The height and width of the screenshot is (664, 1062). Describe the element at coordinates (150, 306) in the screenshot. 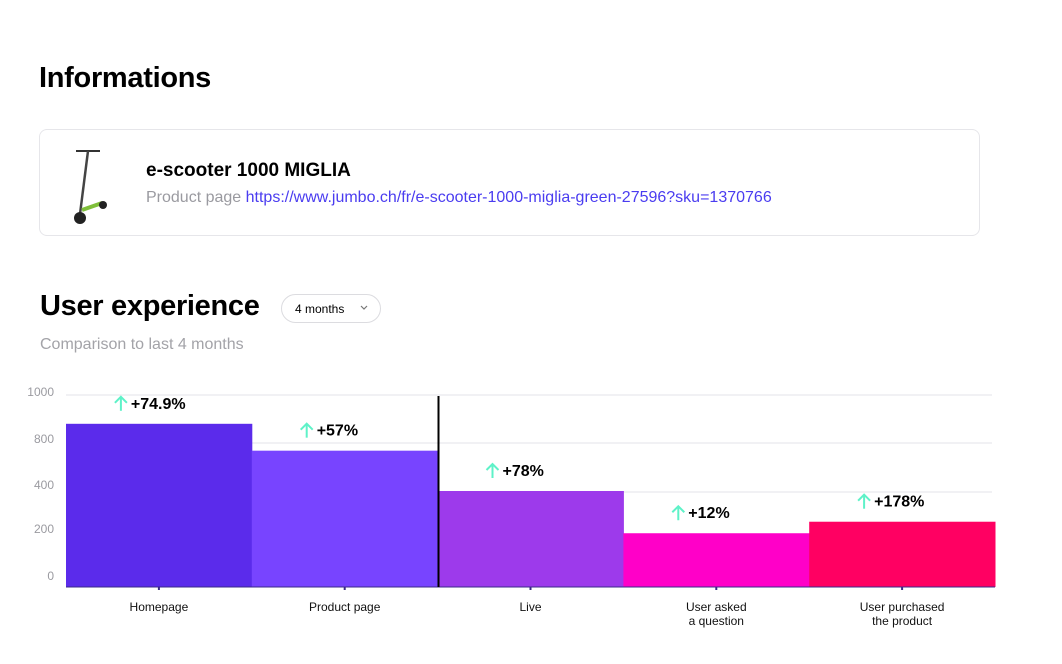

I see `user-experience-heading: User experience` at that location.